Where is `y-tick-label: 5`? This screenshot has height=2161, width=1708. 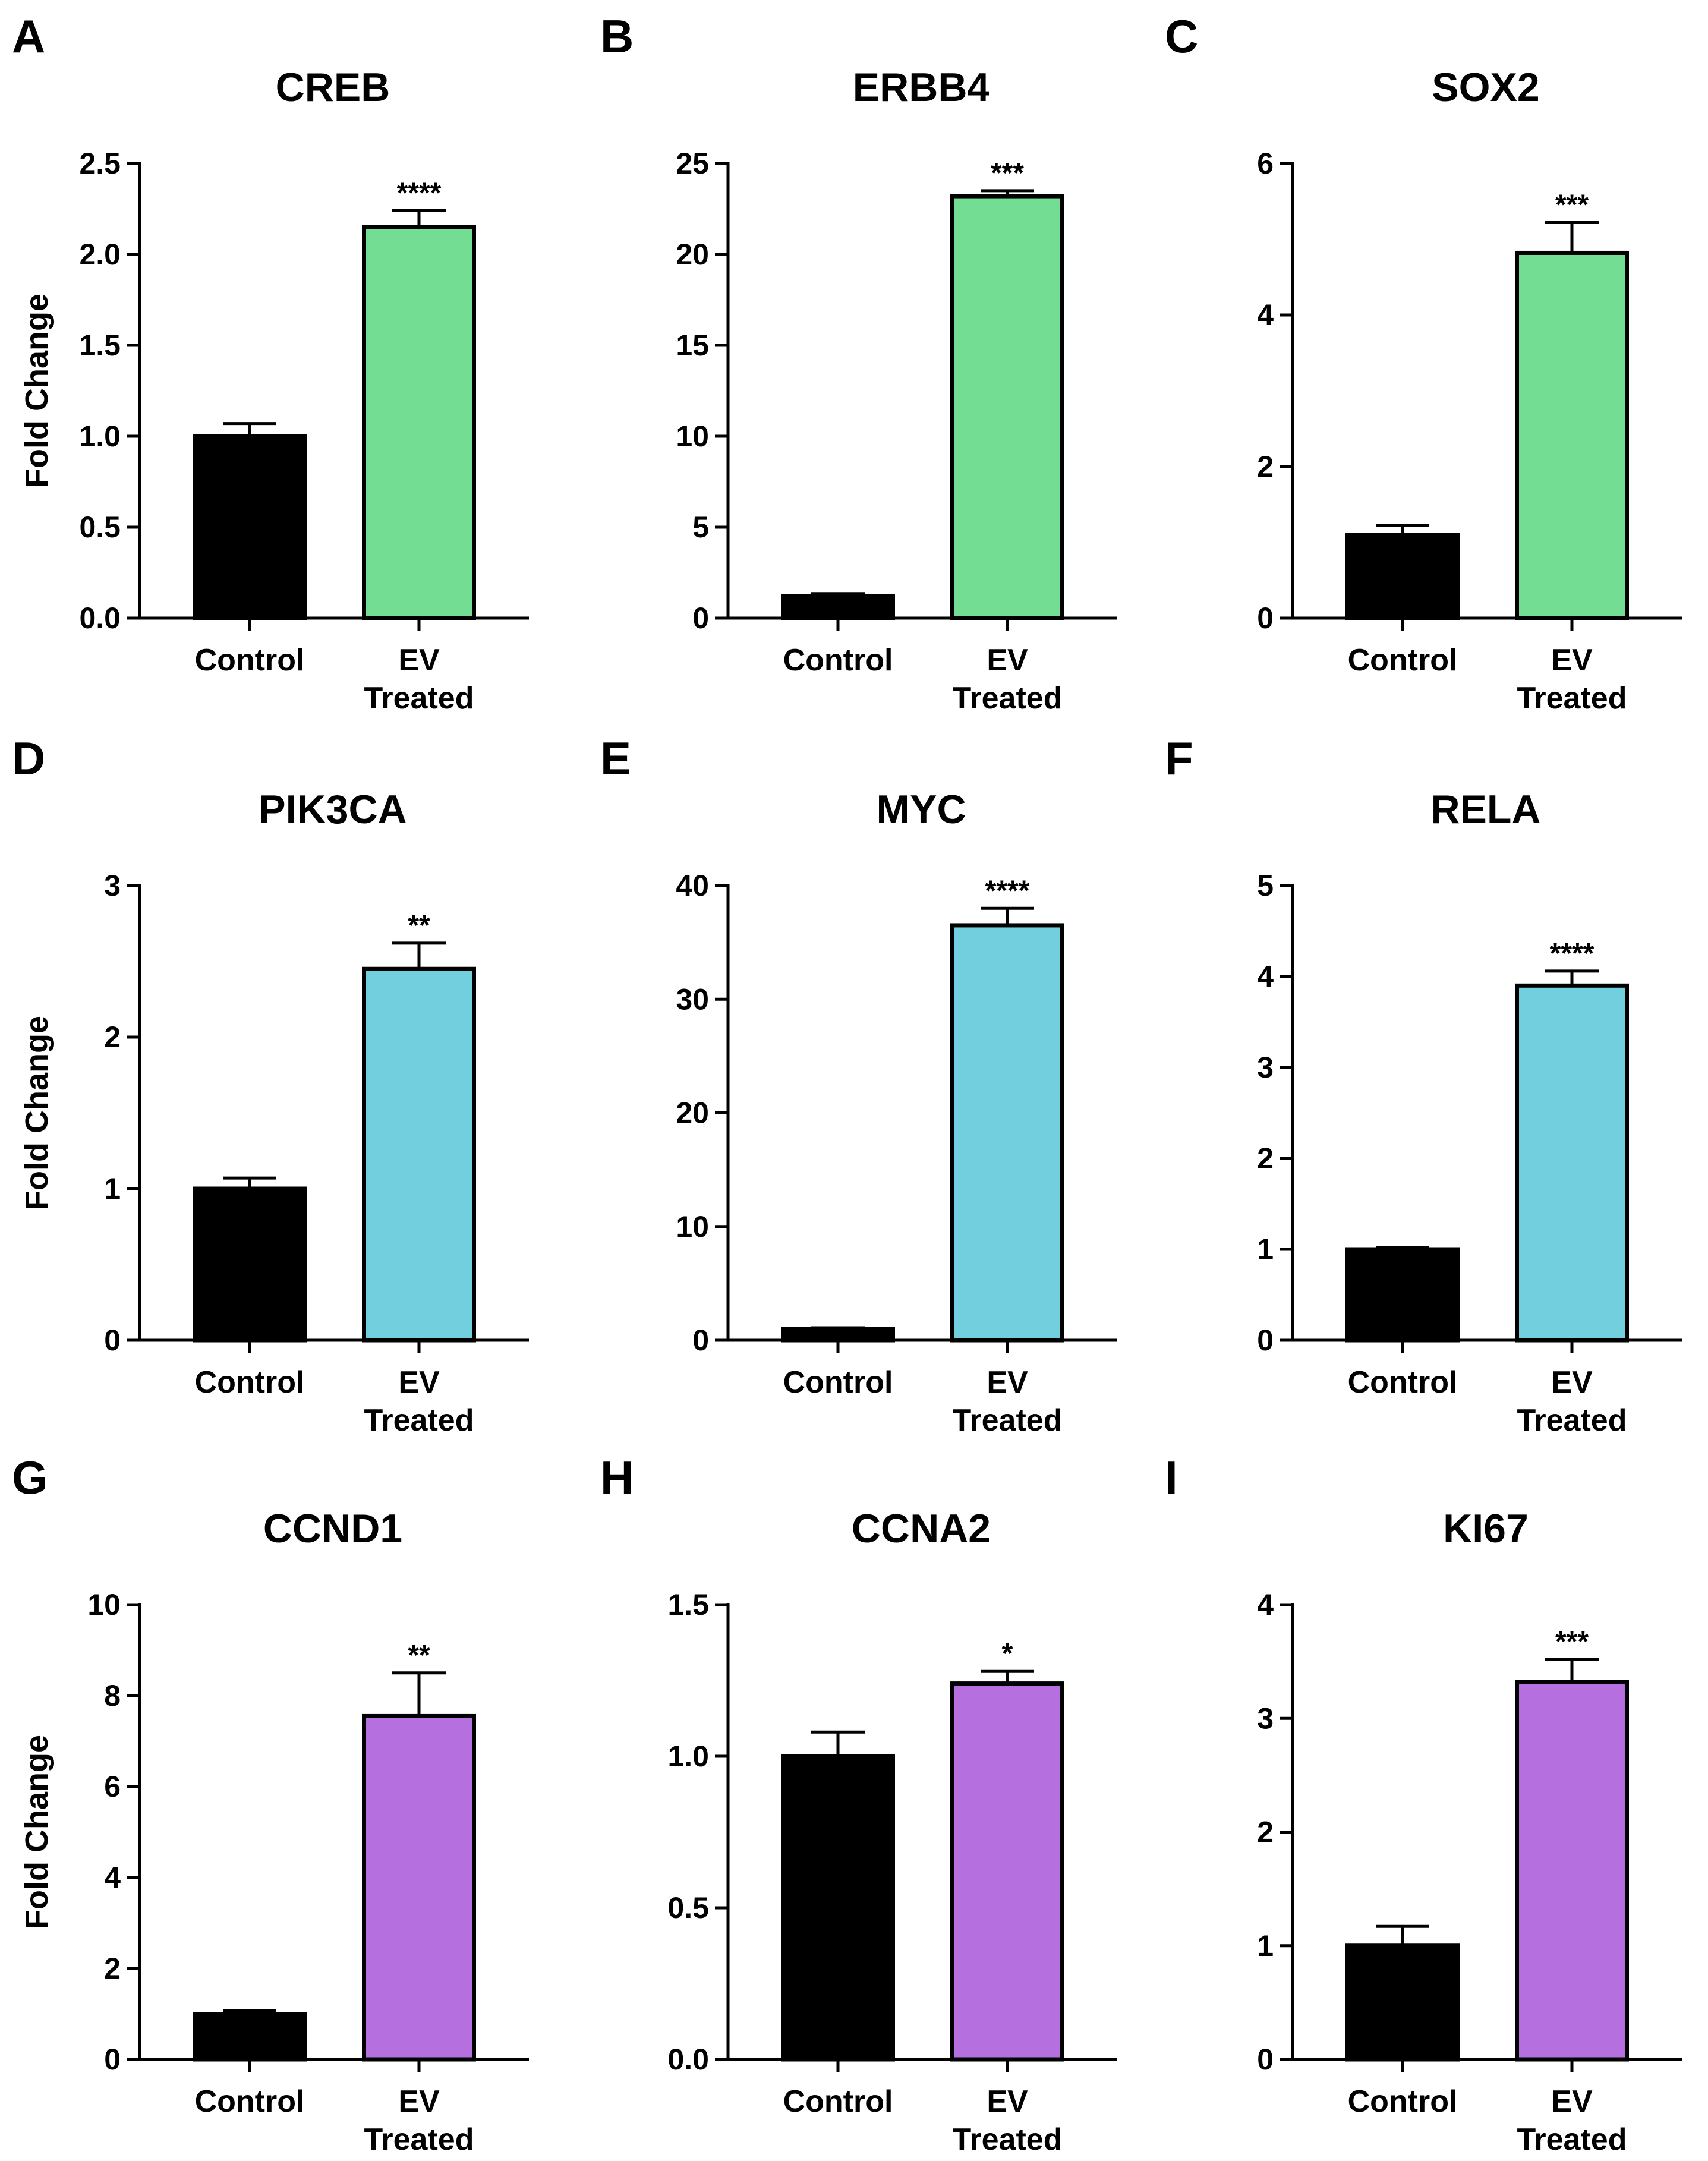 y-tick-label: 5 is located at coordinates (700, 527).